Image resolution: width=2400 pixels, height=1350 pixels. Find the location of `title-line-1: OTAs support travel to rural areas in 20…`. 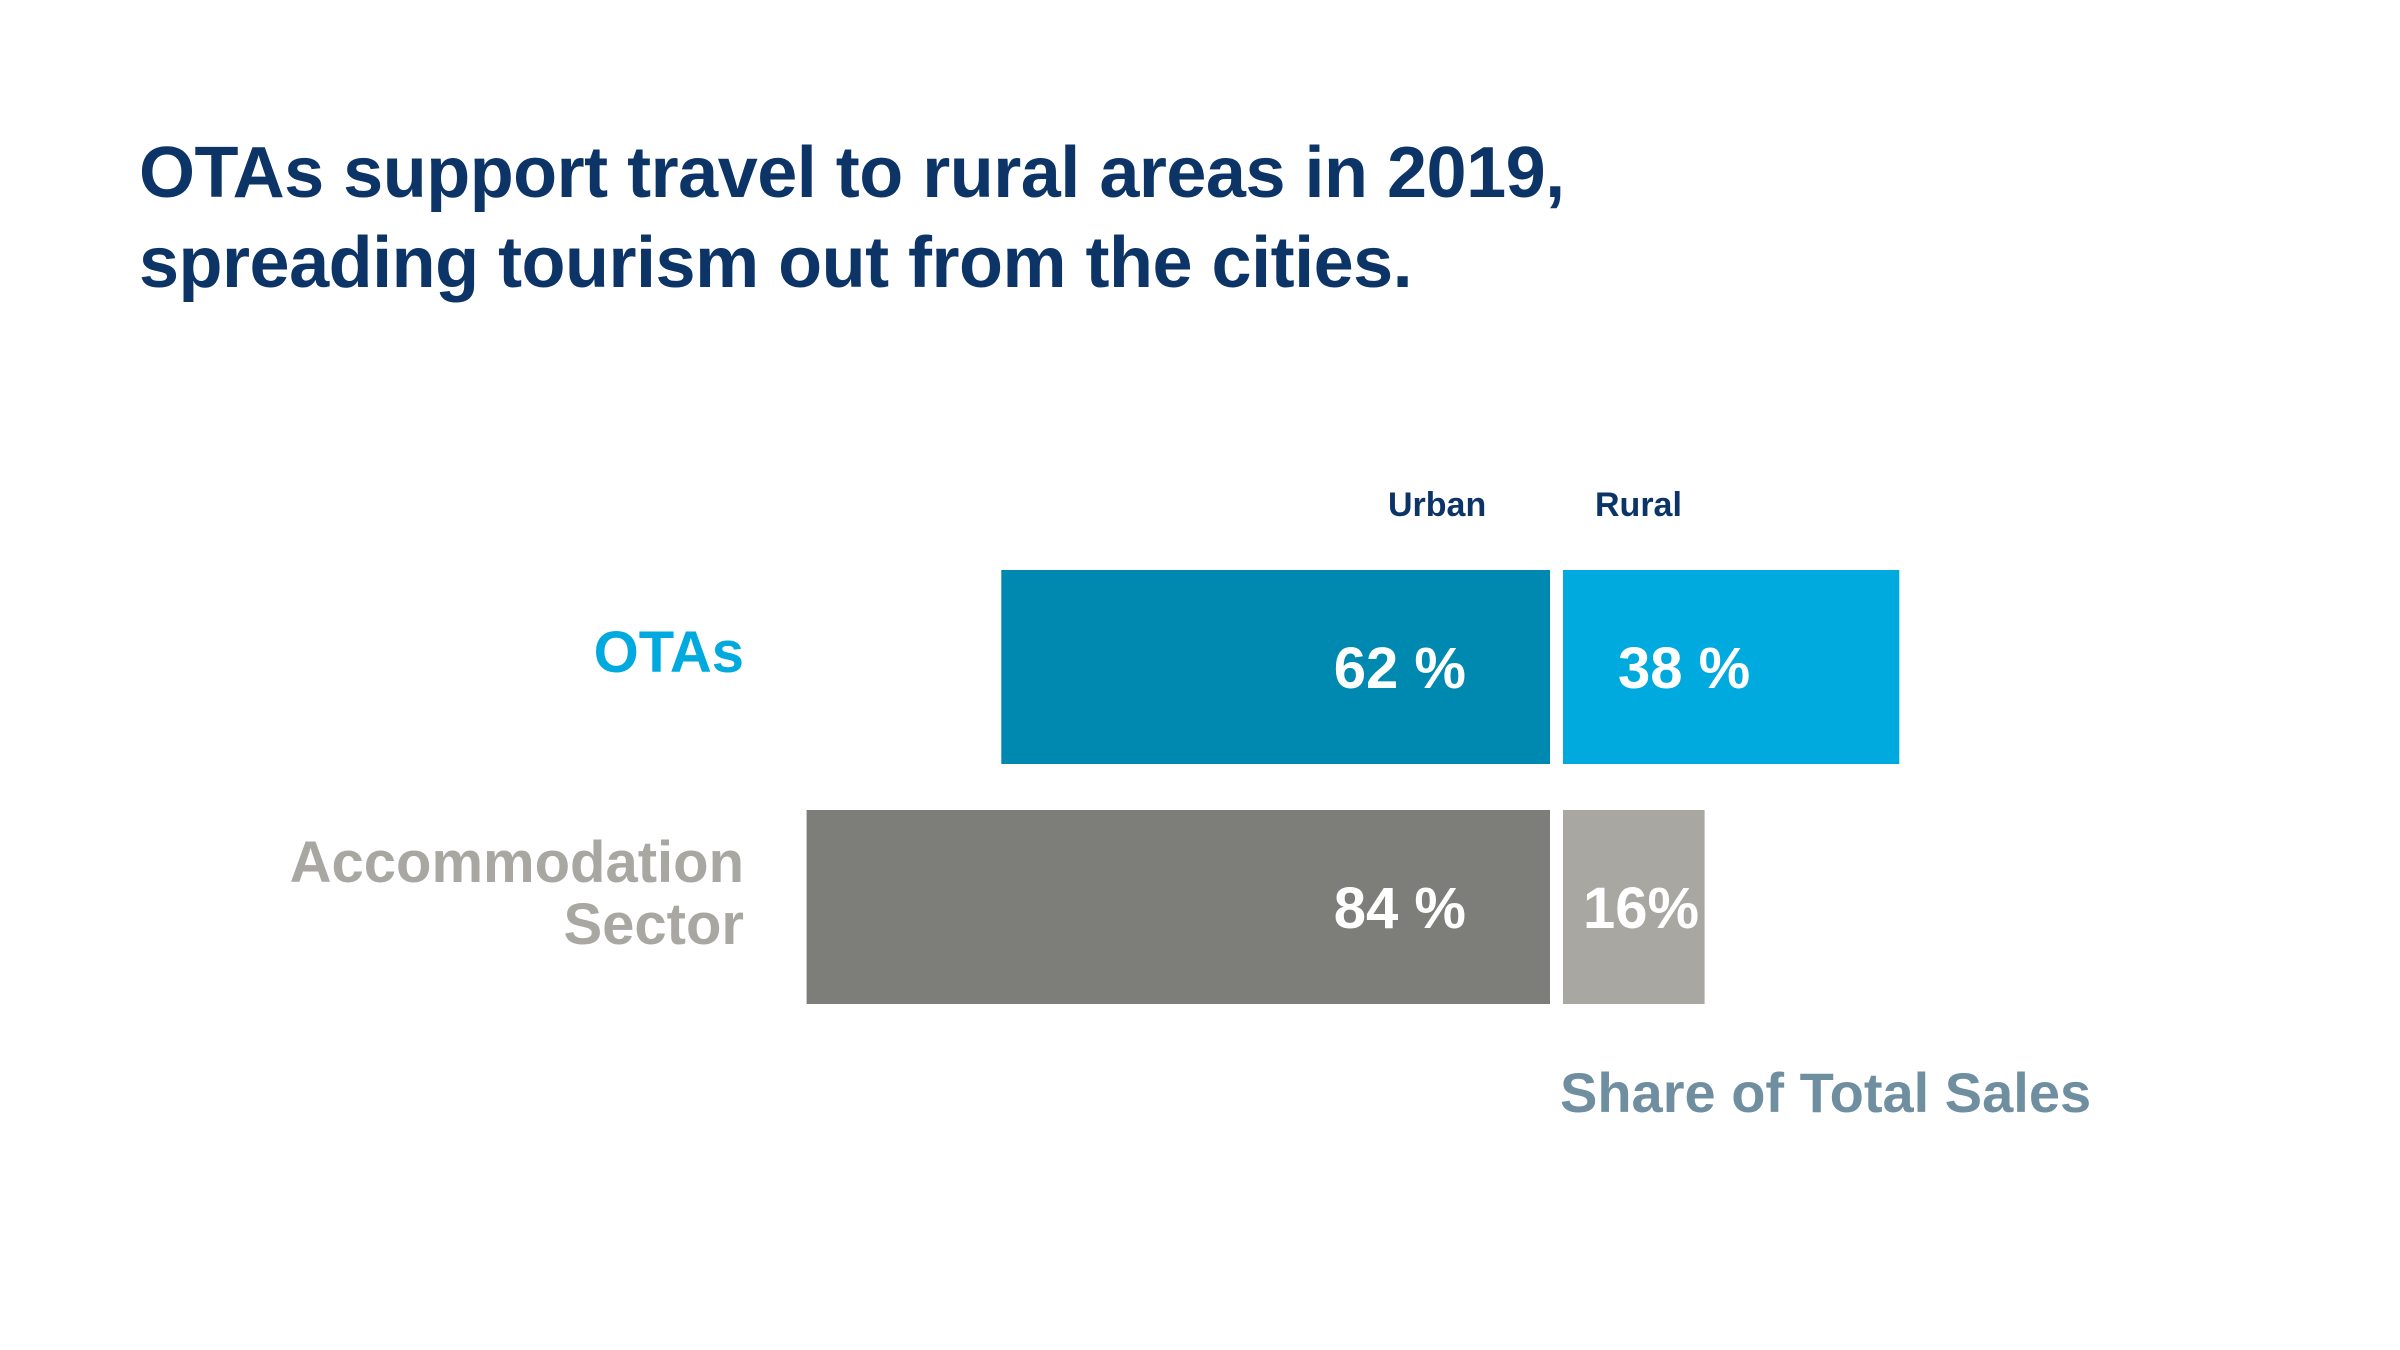

title-line-1: OTAs support travel to rural areas in 20… is located at coordinates (852, 173).